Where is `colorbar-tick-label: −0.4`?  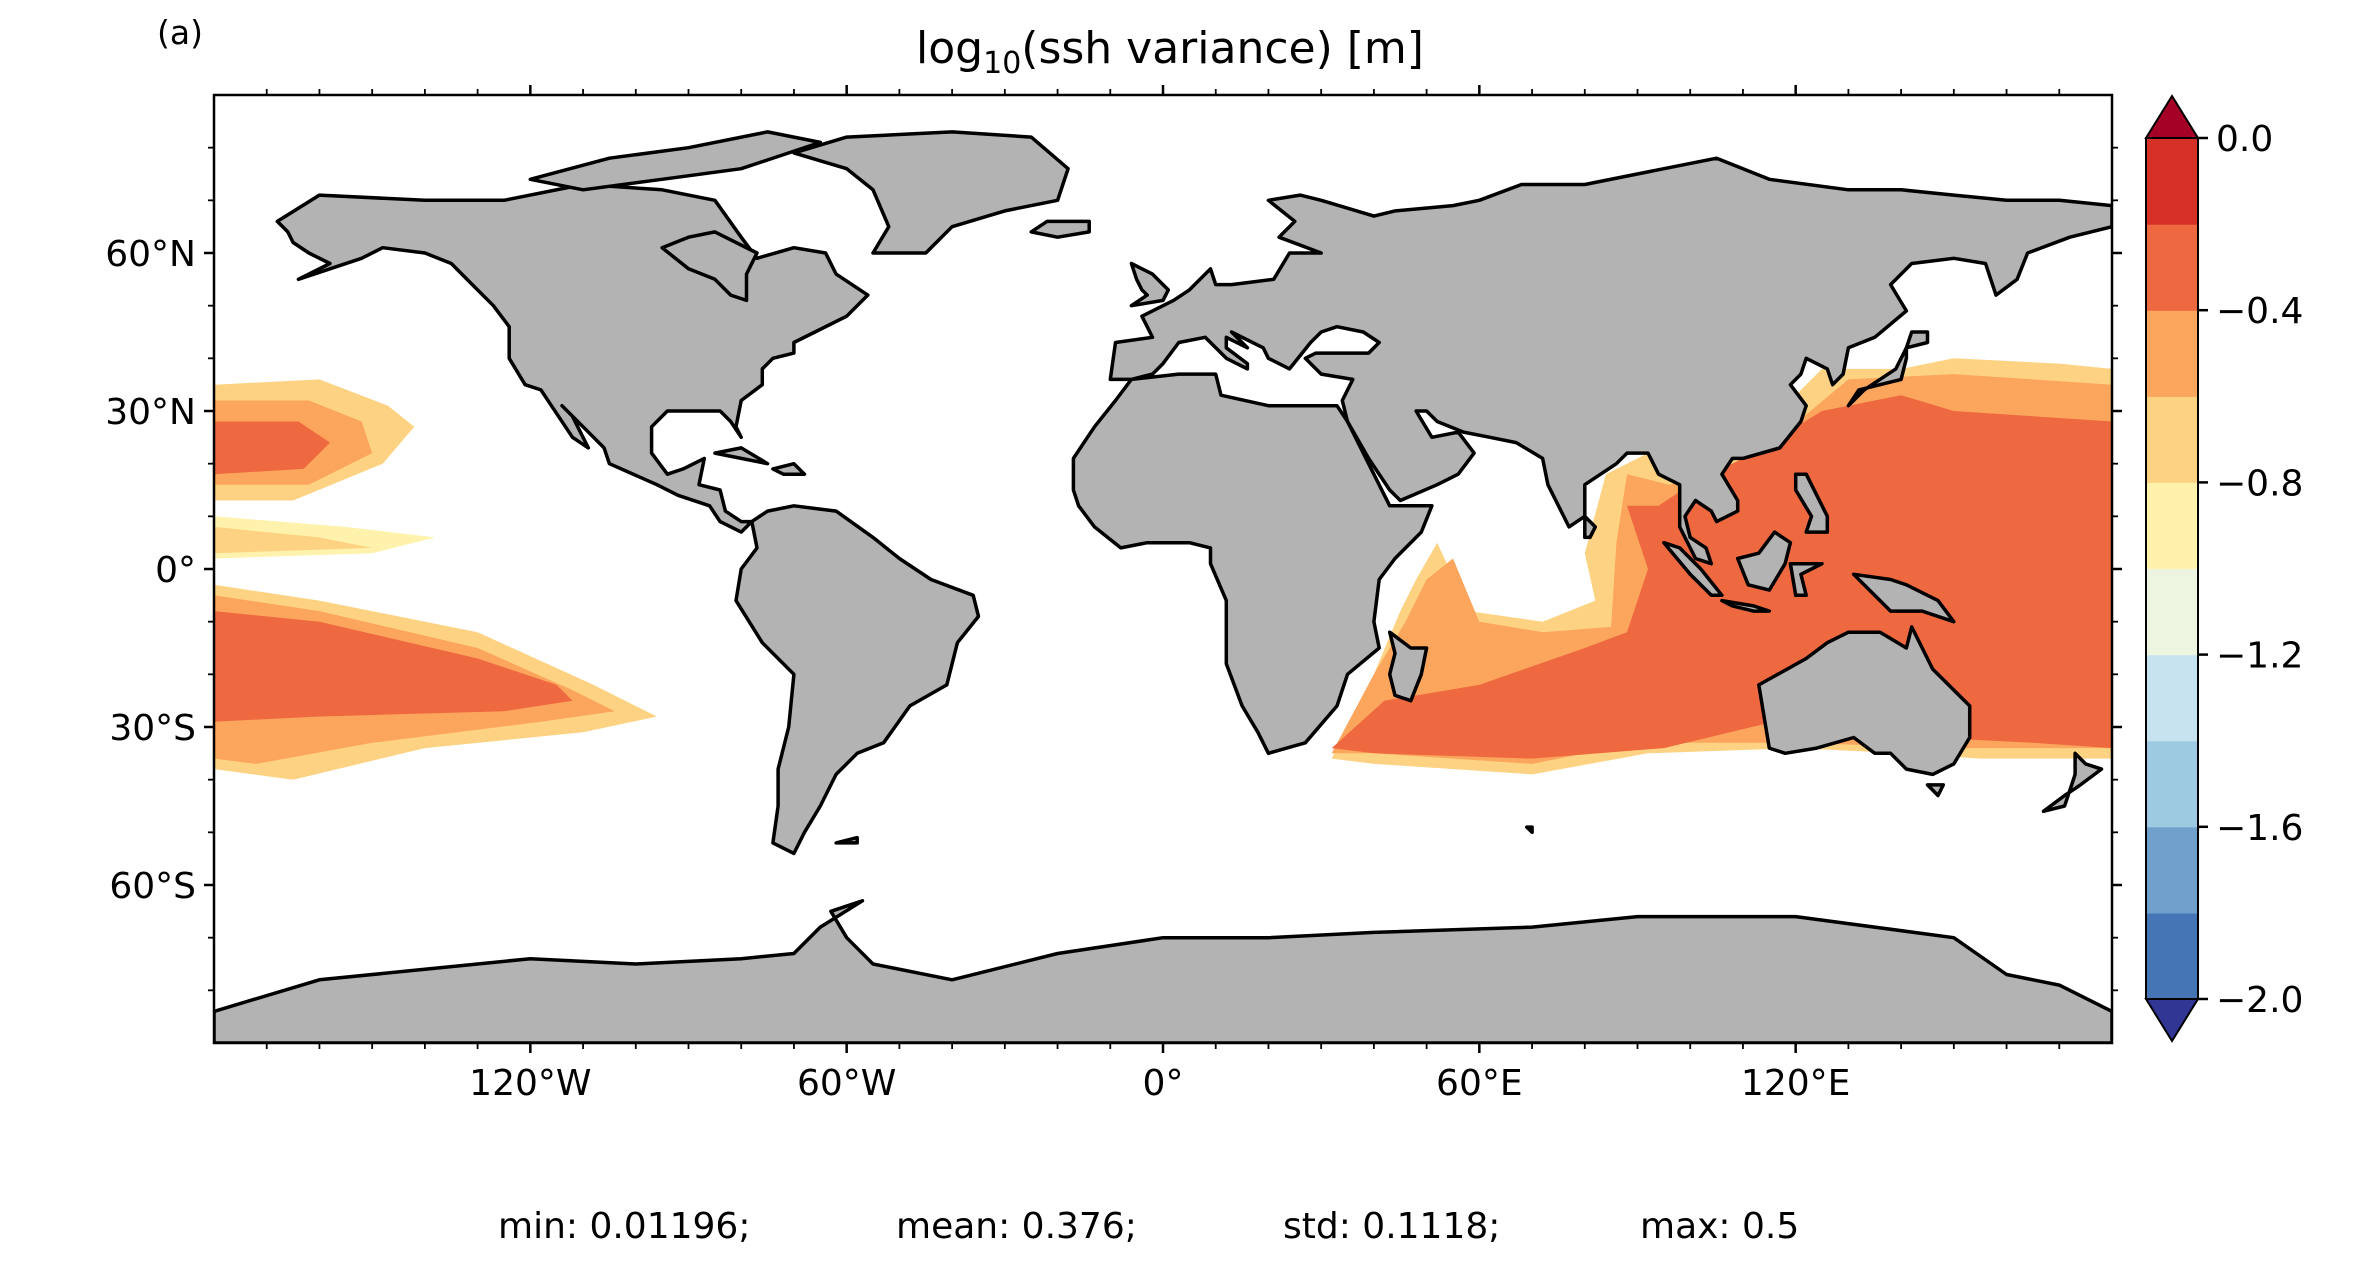
colorbar-tick-label: −0.4 is located at coordinates (2259, 311).